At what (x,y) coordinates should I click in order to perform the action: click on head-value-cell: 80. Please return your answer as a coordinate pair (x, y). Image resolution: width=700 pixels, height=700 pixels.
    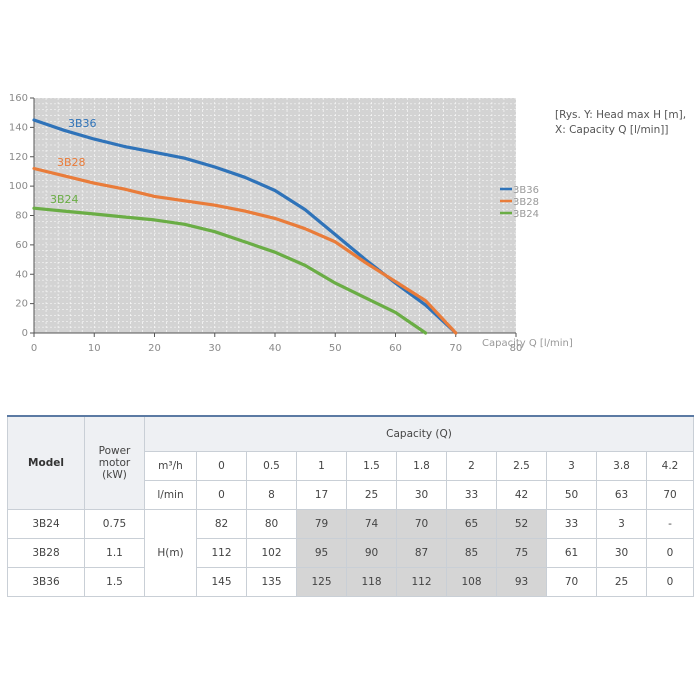
    Looking at the image, I should click on (271, 524).